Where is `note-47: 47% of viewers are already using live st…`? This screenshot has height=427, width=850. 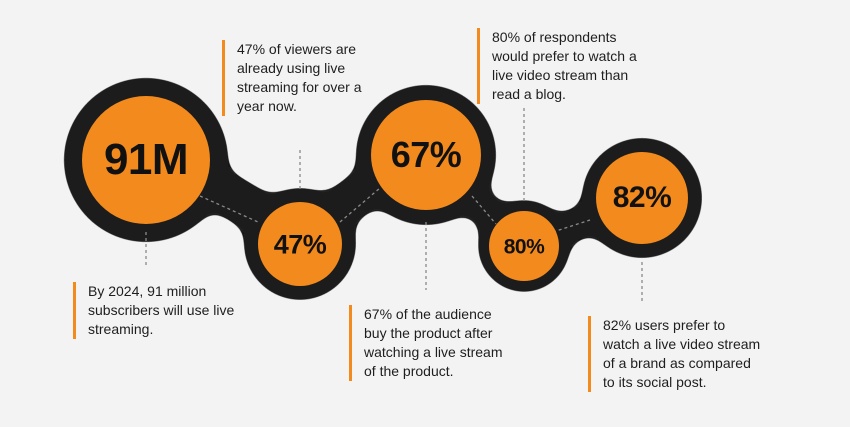 note-47: 47% of viewers are already using live st… is located at coordinates (292, 78).